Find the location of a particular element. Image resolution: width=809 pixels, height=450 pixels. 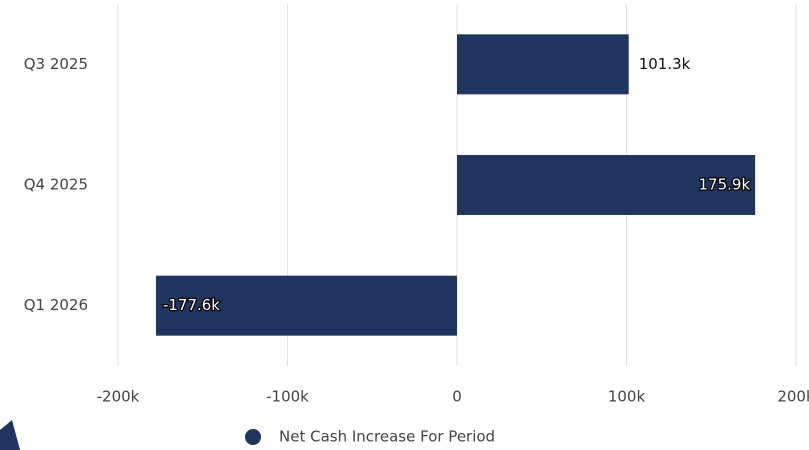

decoration is located at coordinates (10, 435).